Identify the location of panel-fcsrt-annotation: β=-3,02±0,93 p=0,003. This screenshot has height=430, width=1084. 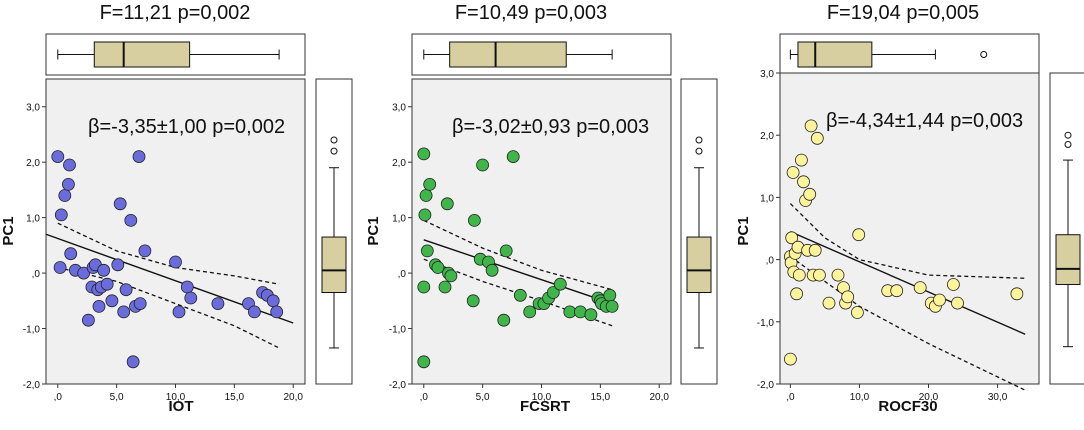
(550, 127).